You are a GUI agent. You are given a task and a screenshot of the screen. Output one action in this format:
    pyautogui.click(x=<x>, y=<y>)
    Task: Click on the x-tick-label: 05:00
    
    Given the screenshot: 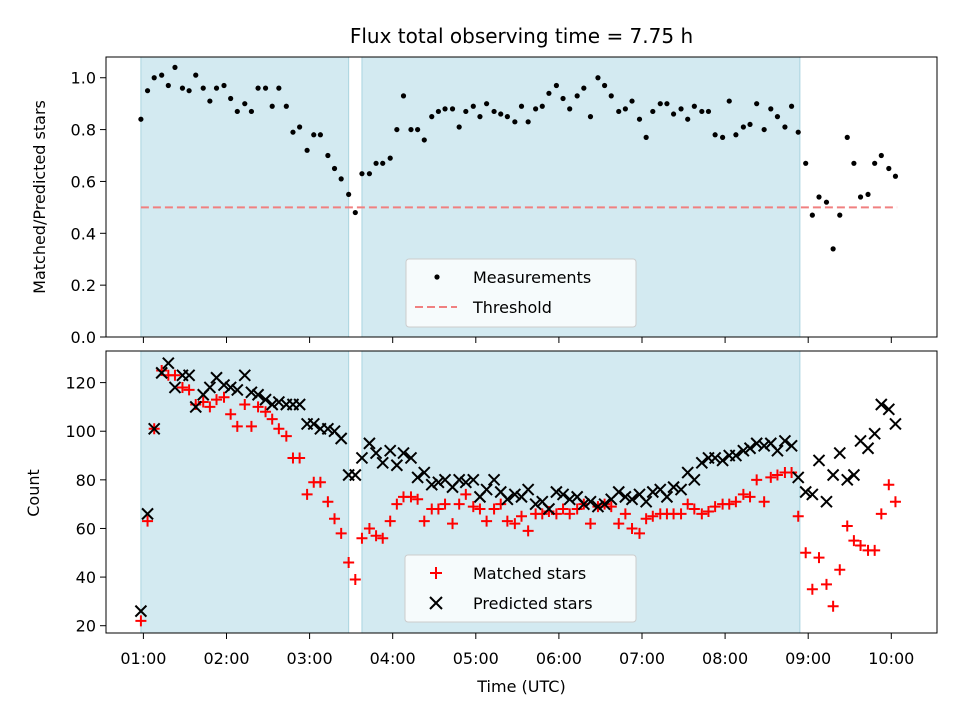 What is the action you would take?
    pyautogui.click(x=476, y=658)
    